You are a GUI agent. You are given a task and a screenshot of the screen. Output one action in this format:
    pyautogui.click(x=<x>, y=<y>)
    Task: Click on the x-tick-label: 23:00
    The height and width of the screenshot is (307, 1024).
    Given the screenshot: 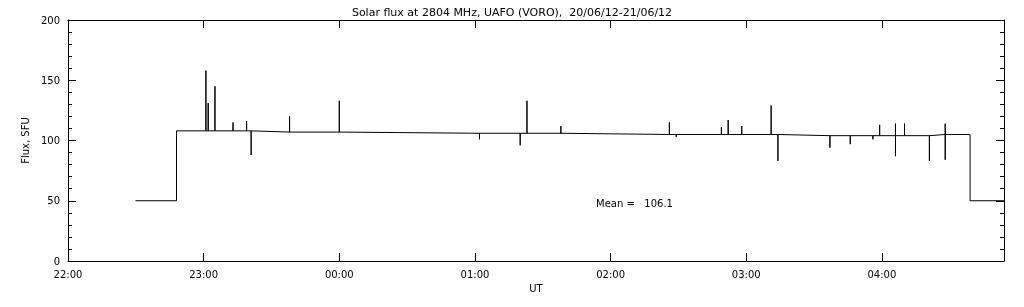 What is the action you would take?
    pyautogui.click(x=204, y=274)
    